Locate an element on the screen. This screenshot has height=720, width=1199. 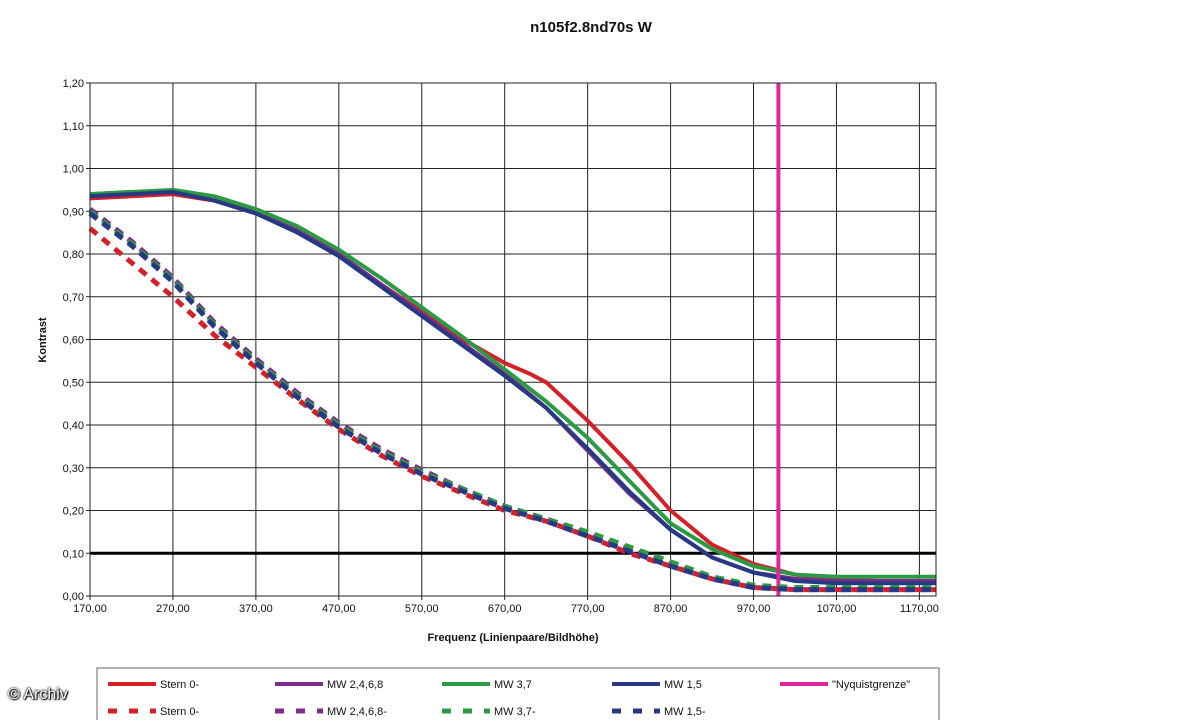
legend-label-1: MW 2,4,6,8 is located at coordinates (355, 685).